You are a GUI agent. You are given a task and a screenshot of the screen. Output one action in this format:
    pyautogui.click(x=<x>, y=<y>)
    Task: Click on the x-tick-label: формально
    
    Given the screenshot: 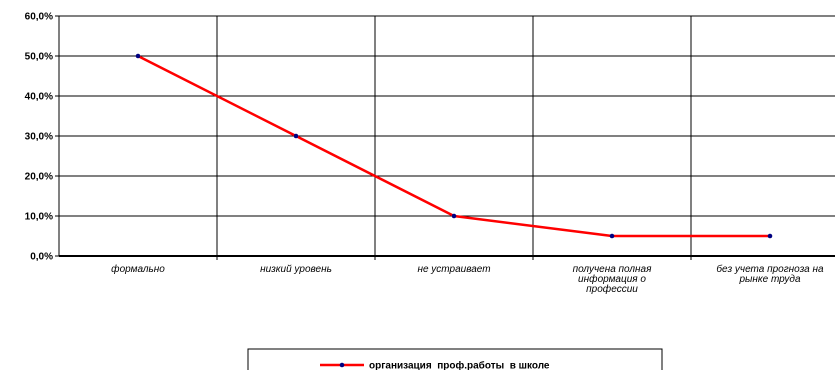 What is the action you would take?
    pyautogui.click(x=138, y=269)
    